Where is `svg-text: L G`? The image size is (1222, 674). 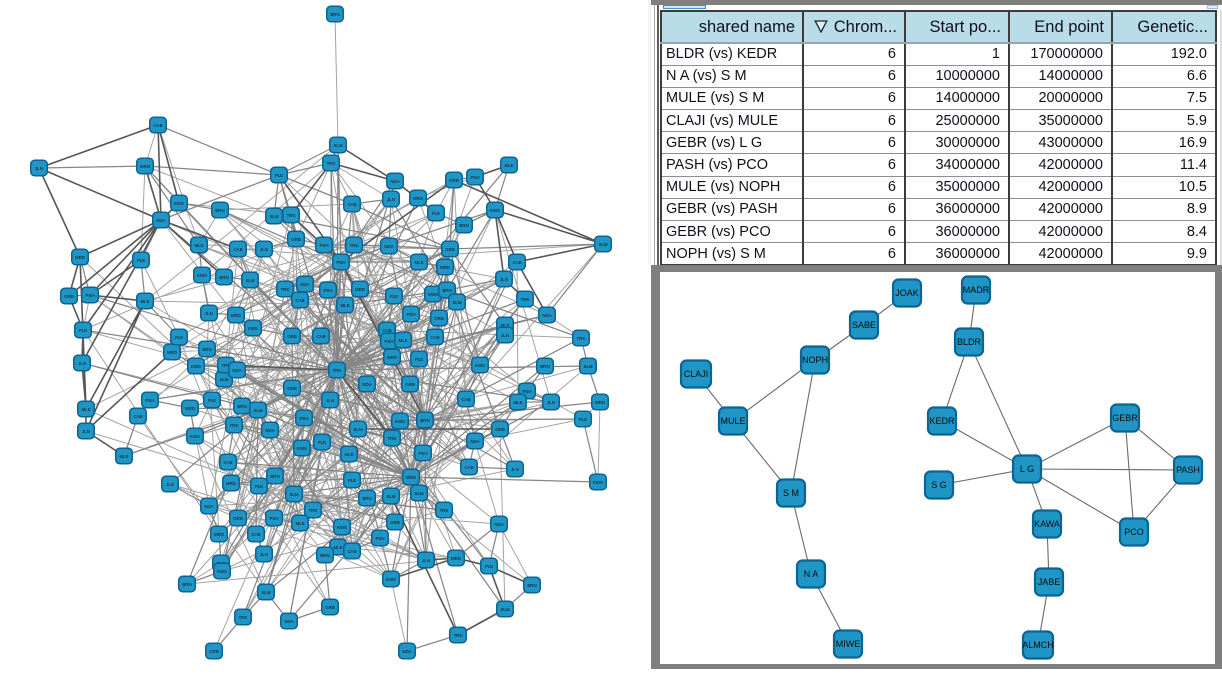 svg-text: L G is located at coordinates (1027, 469).